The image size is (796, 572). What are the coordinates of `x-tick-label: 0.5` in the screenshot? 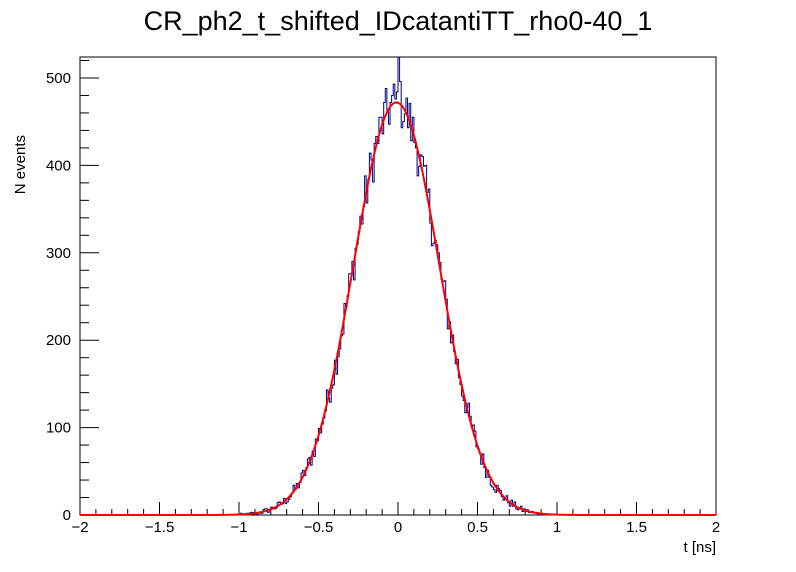 It's located at (477, 527).